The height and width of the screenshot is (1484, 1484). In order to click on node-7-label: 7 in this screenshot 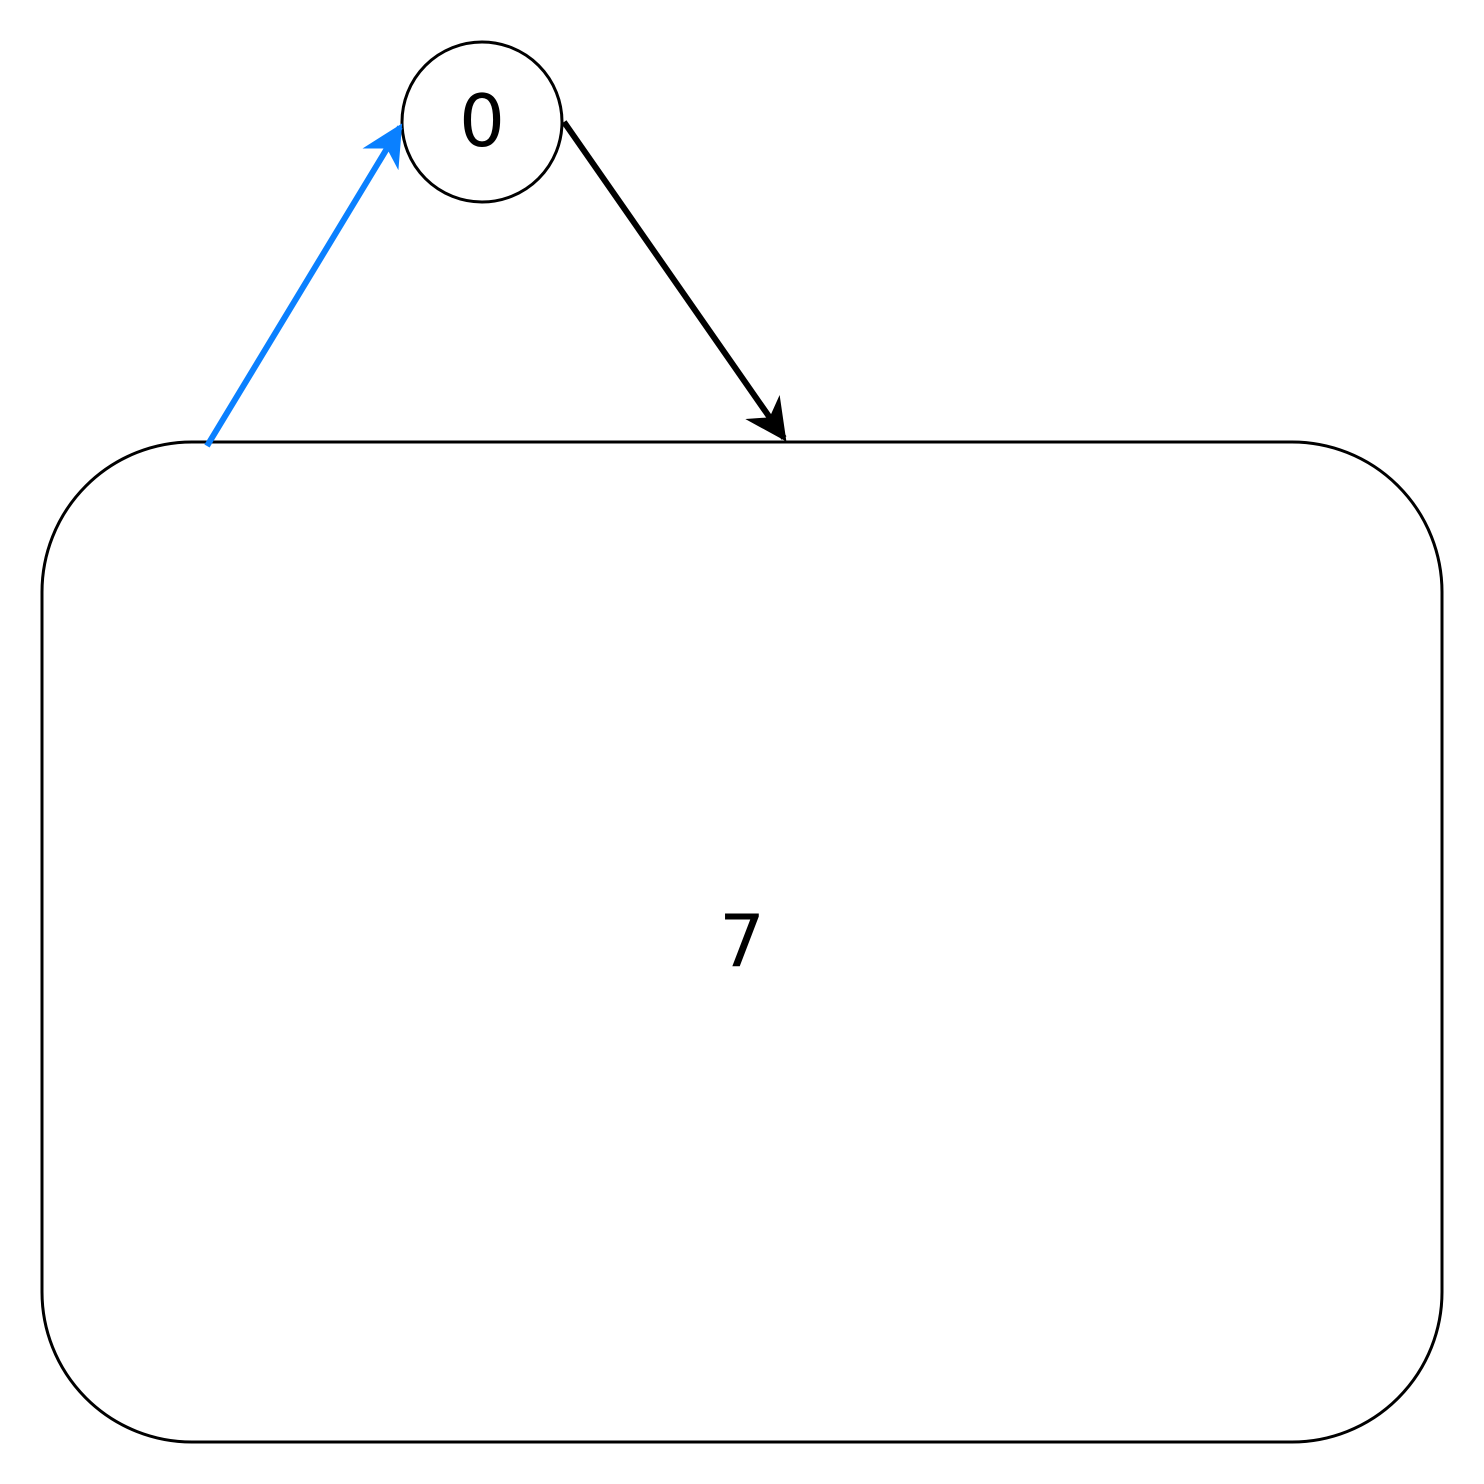, I will do `click(742, 941)`.